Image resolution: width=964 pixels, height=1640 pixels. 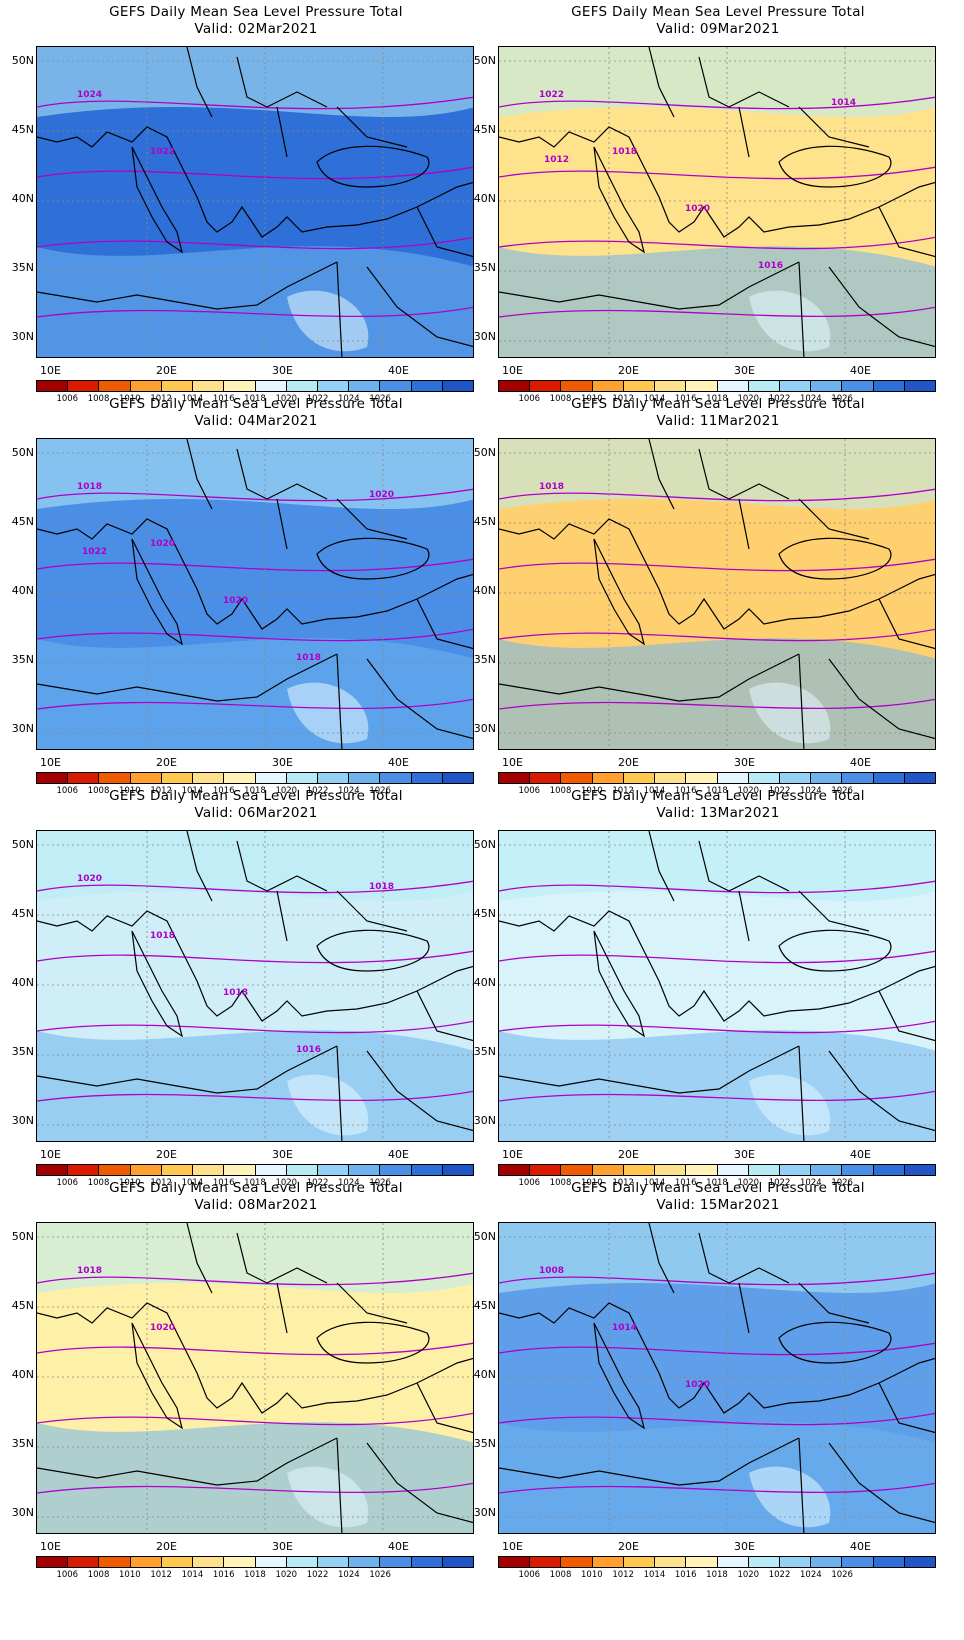 I want to click on latitude-tick-label: 50N, so click(x=484, y=60).